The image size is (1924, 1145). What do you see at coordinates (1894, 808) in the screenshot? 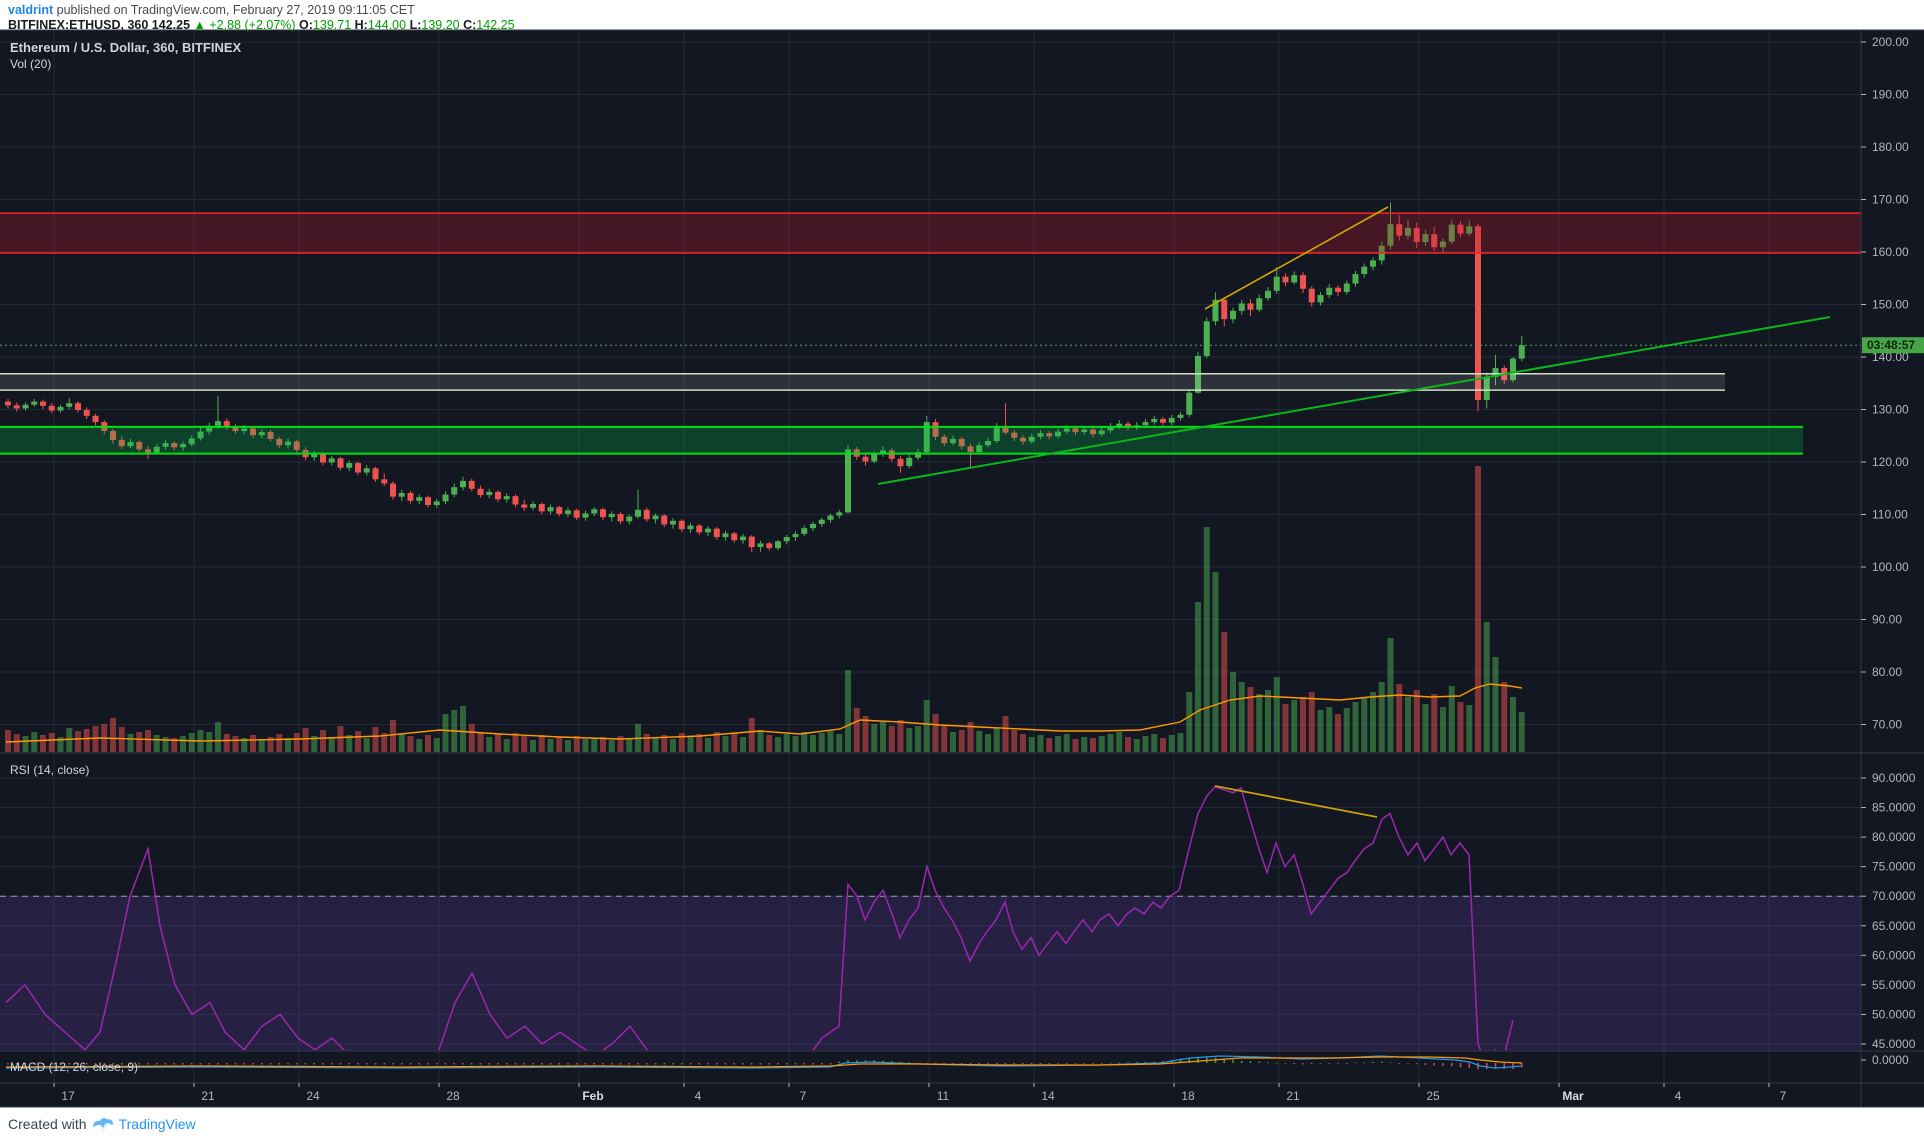
I see `svg-text: 85.0000` at bounding box center [1894, 808].